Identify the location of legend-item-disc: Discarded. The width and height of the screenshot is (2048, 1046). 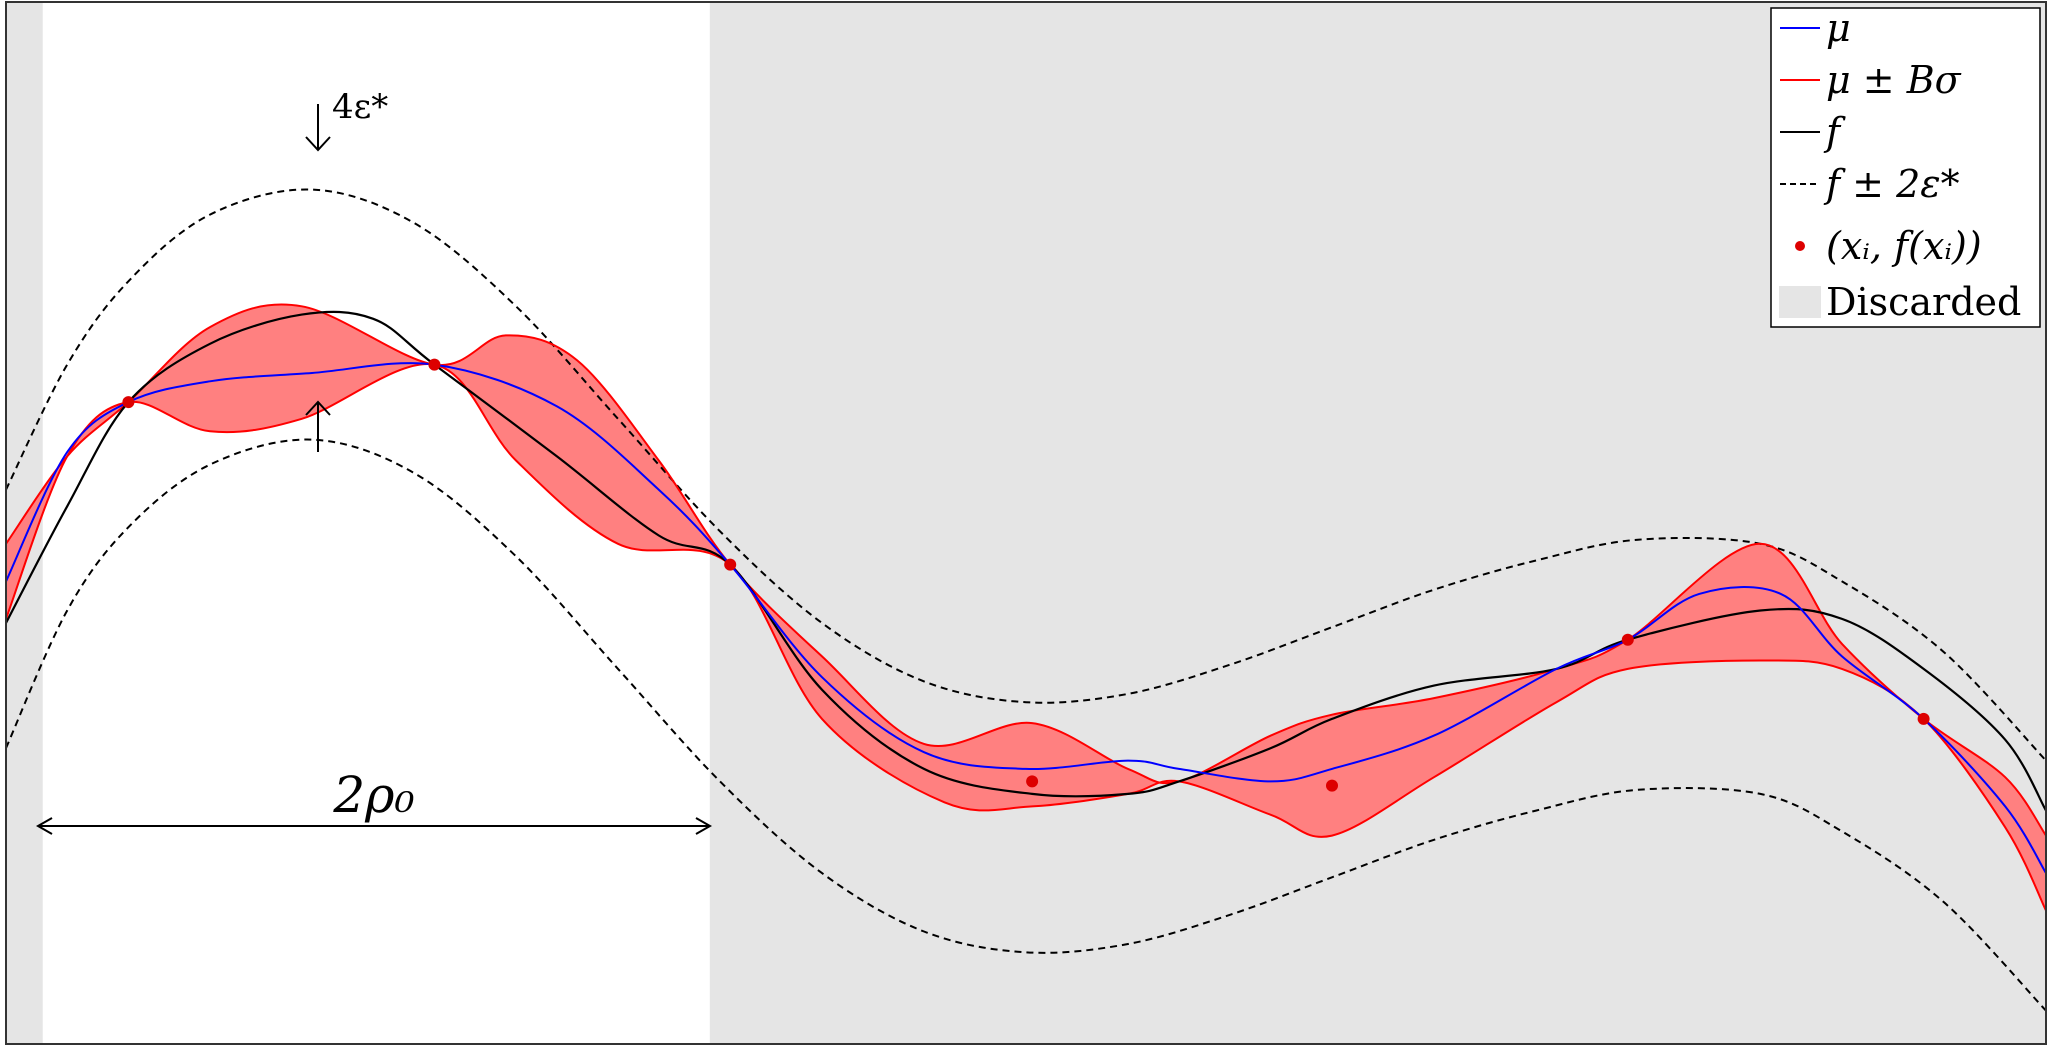
(1900, 302).